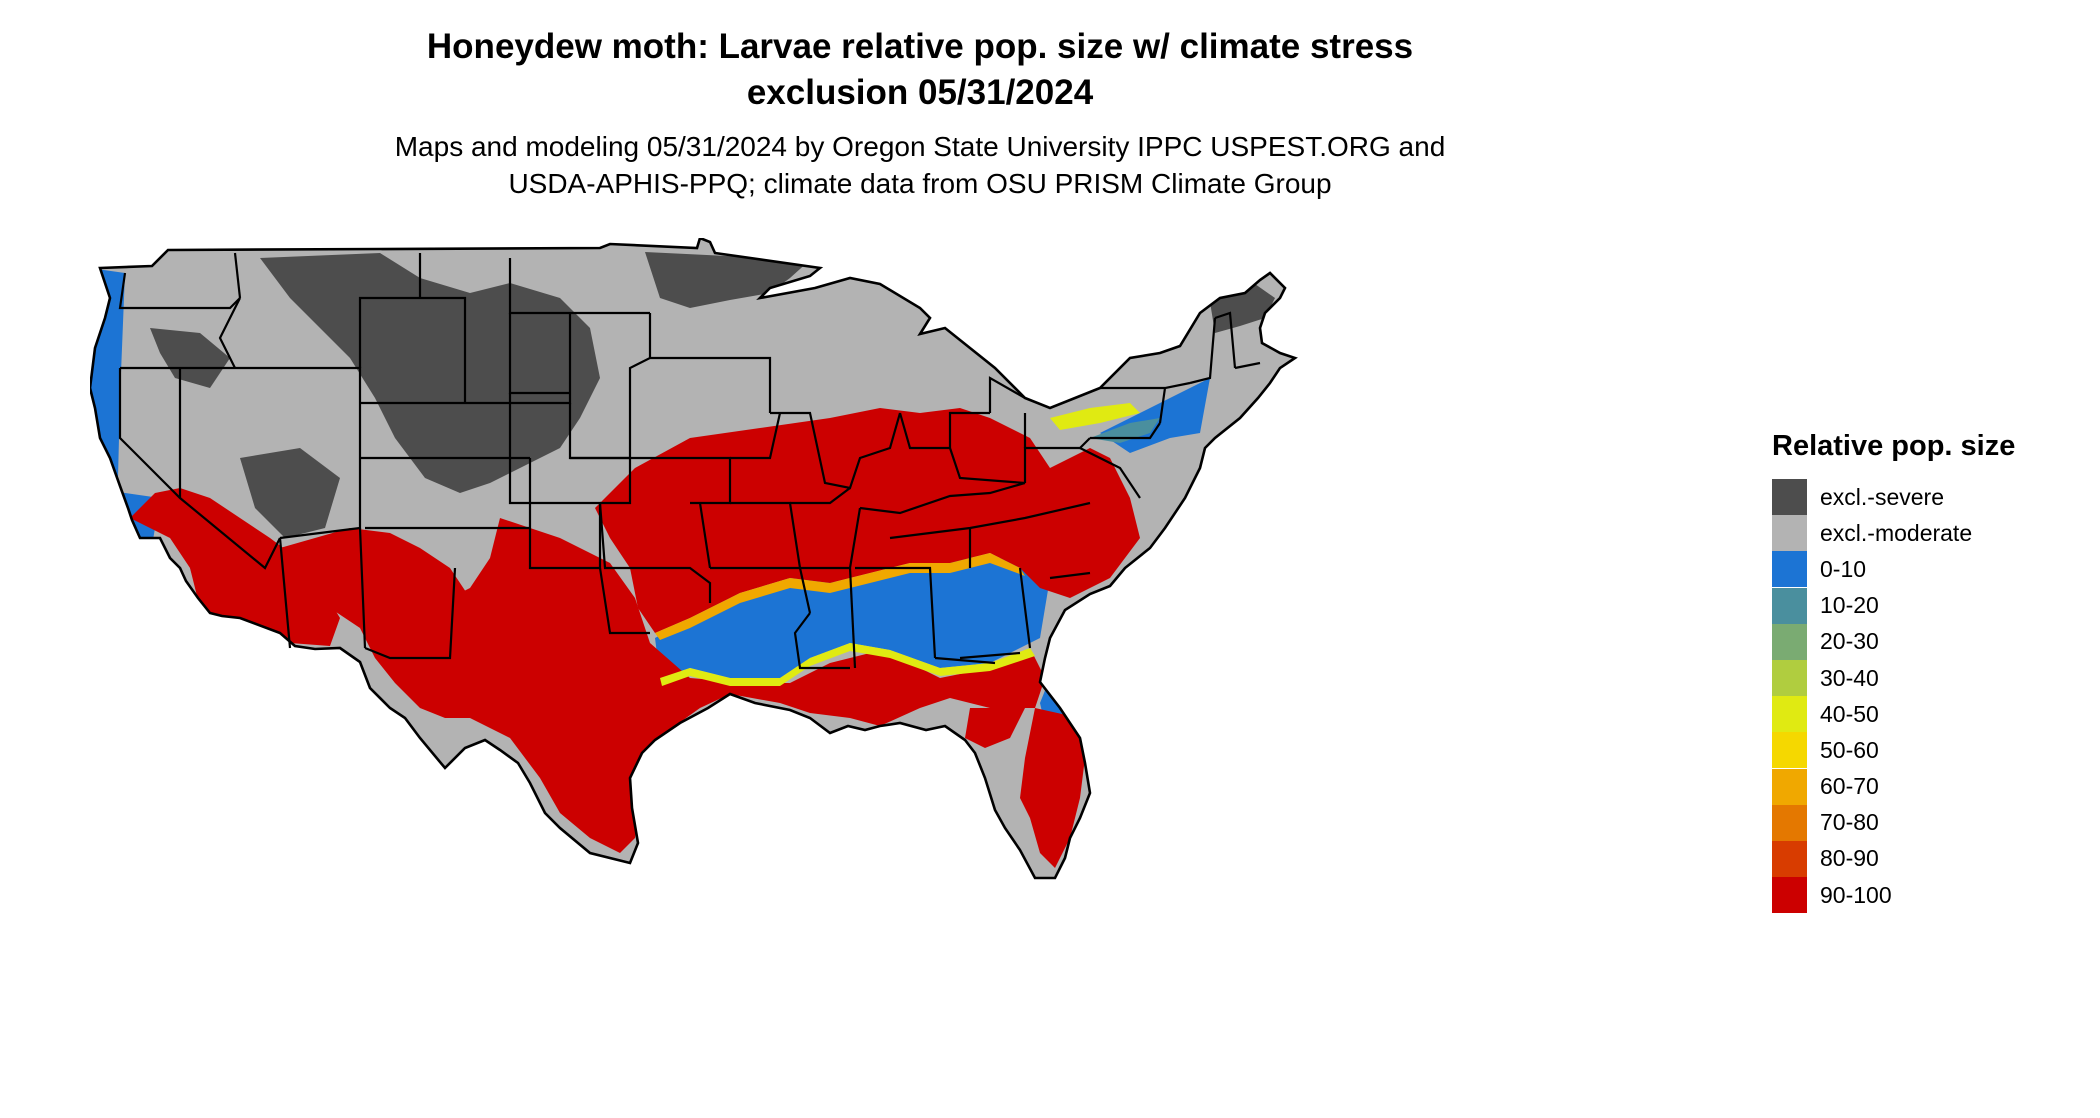  I want to click on legend-label: excl.-severe, so click(1882, 496).